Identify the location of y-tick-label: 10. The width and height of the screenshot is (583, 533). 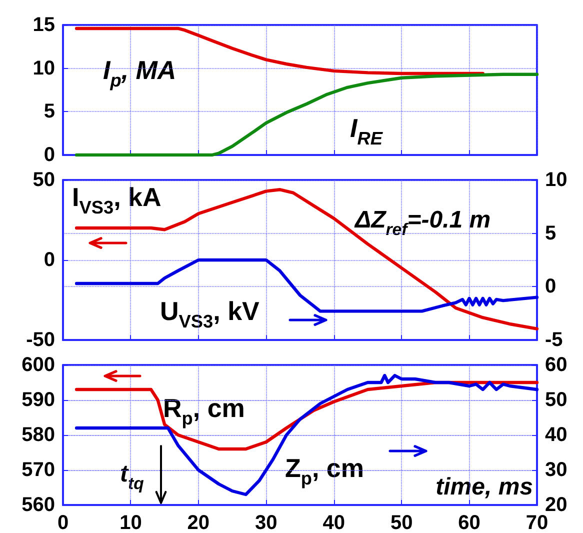
(43, 68).